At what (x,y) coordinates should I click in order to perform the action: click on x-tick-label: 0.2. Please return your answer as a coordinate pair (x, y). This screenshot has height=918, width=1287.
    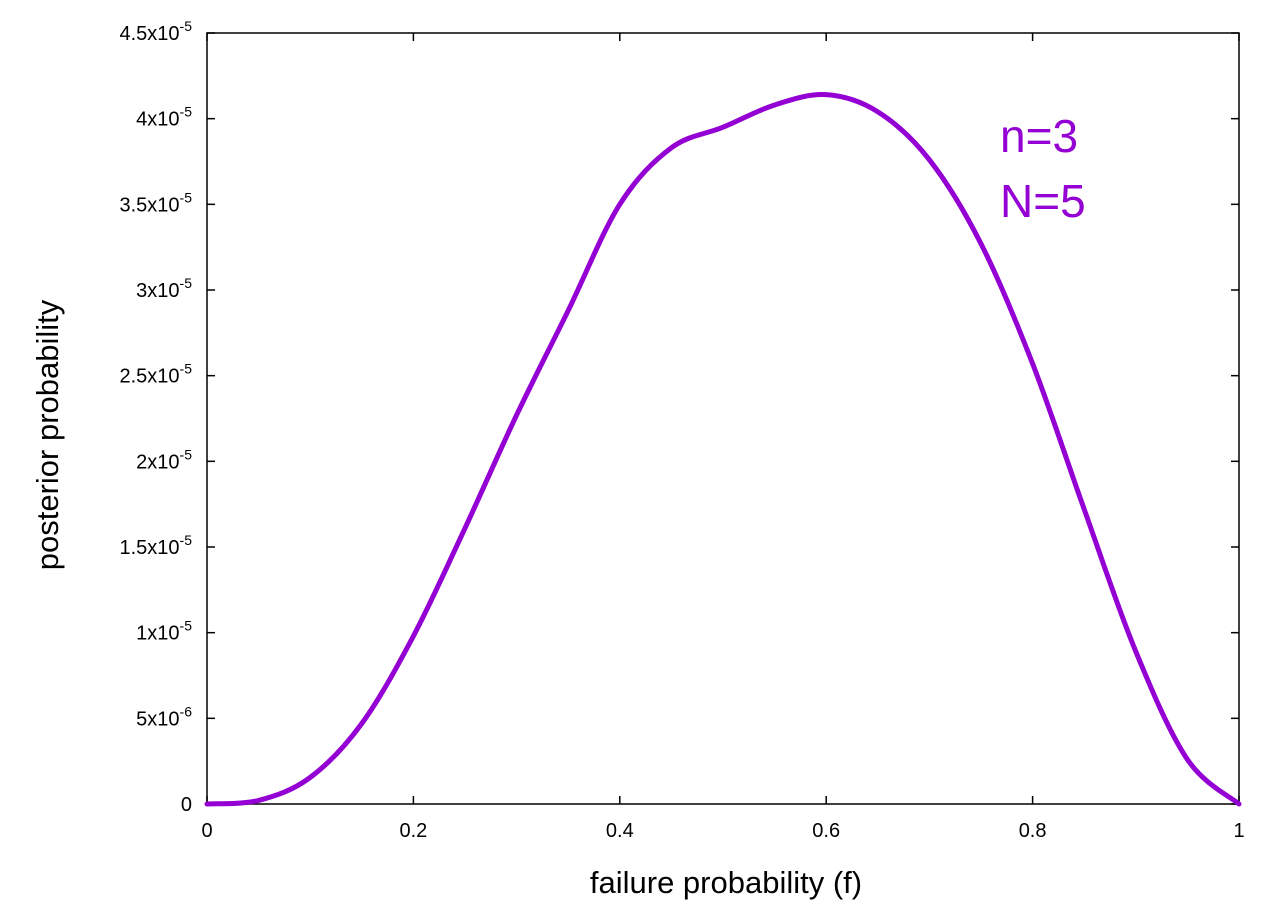
    Looking at the image, I should click on (413, 831).